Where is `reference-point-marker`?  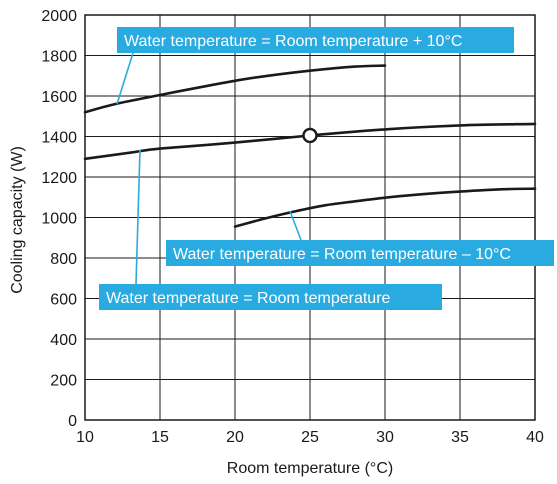
reference-point-marker is located at coordinates (310, 135).